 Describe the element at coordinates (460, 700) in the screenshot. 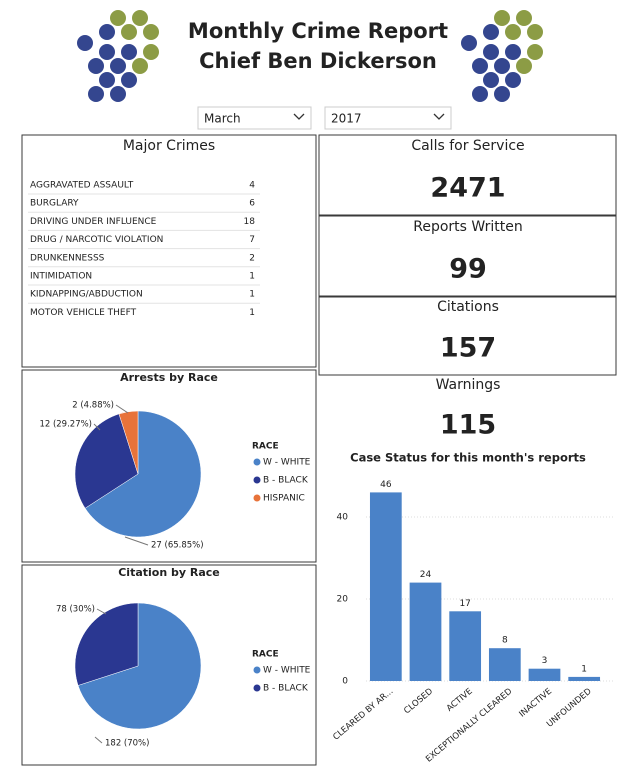

I see `x-tick-label: ACTIVE` at that location.